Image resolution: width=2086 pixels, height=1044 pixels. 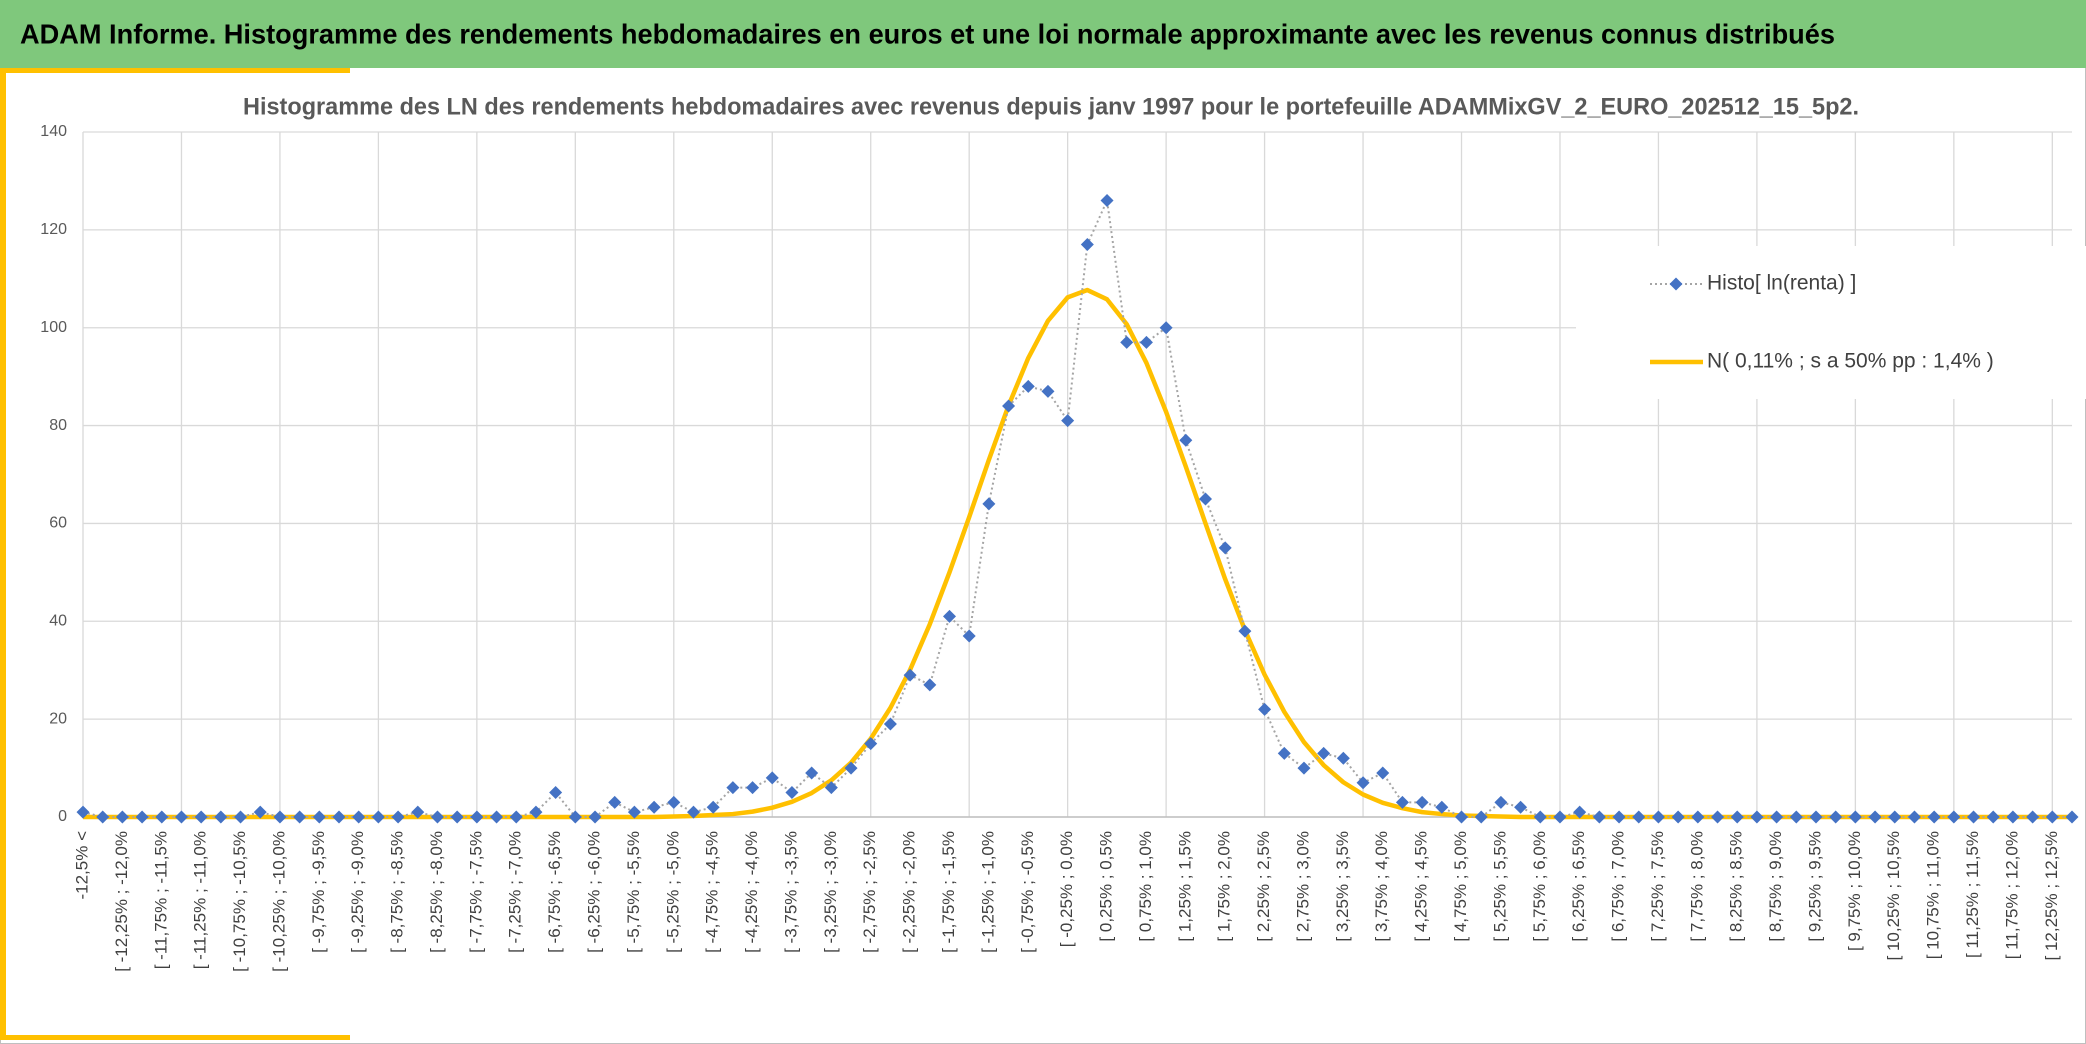 I want to click on x-tick-label: [ -11,75% ; -11,5%, so click(x=160, y=900).